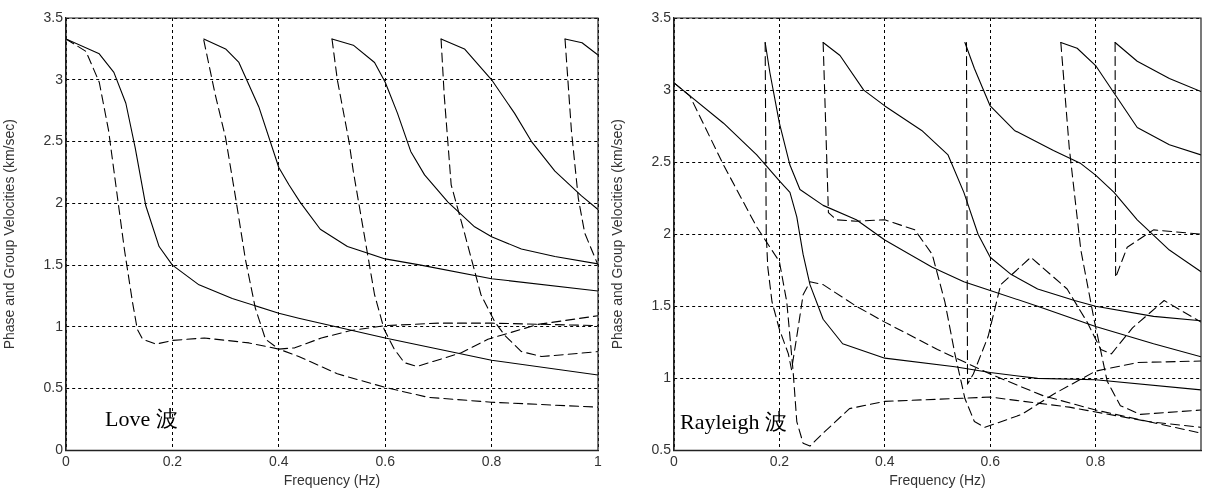 This screenshot has height=498, width=1211. What do you see at coordinates (141, 419) in the screenshot?
I see `annotation: Love 波` at bounding box center [141, 419].